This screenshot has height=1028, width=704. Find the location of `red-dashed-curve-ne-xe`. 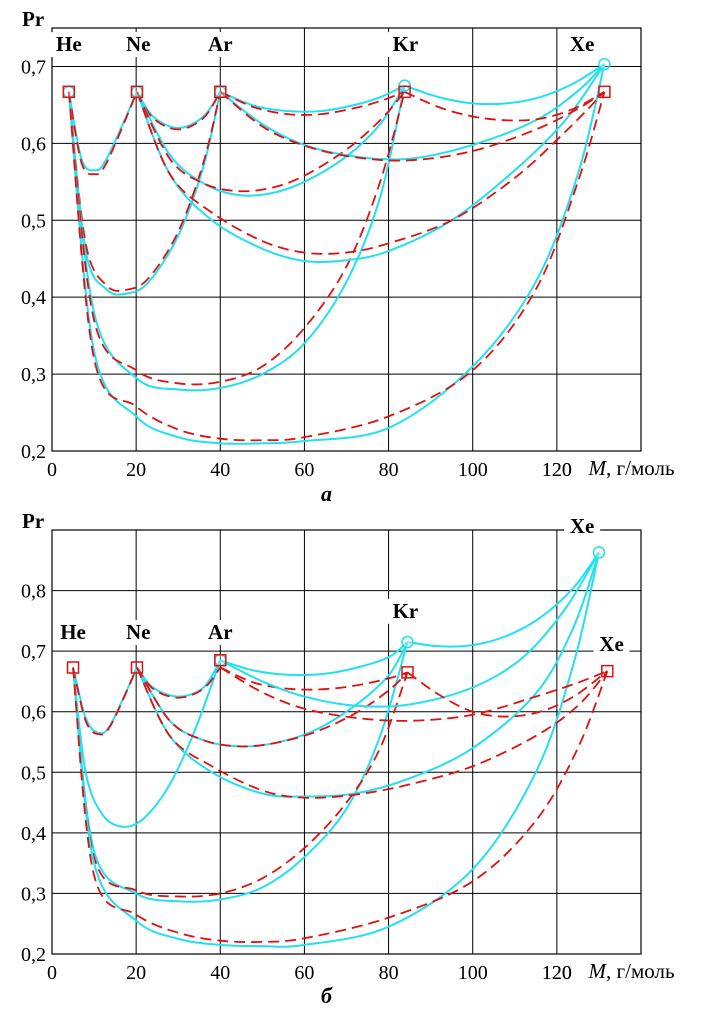

red-dashed-curve-ne-xe is located at coordinates (371, 173).